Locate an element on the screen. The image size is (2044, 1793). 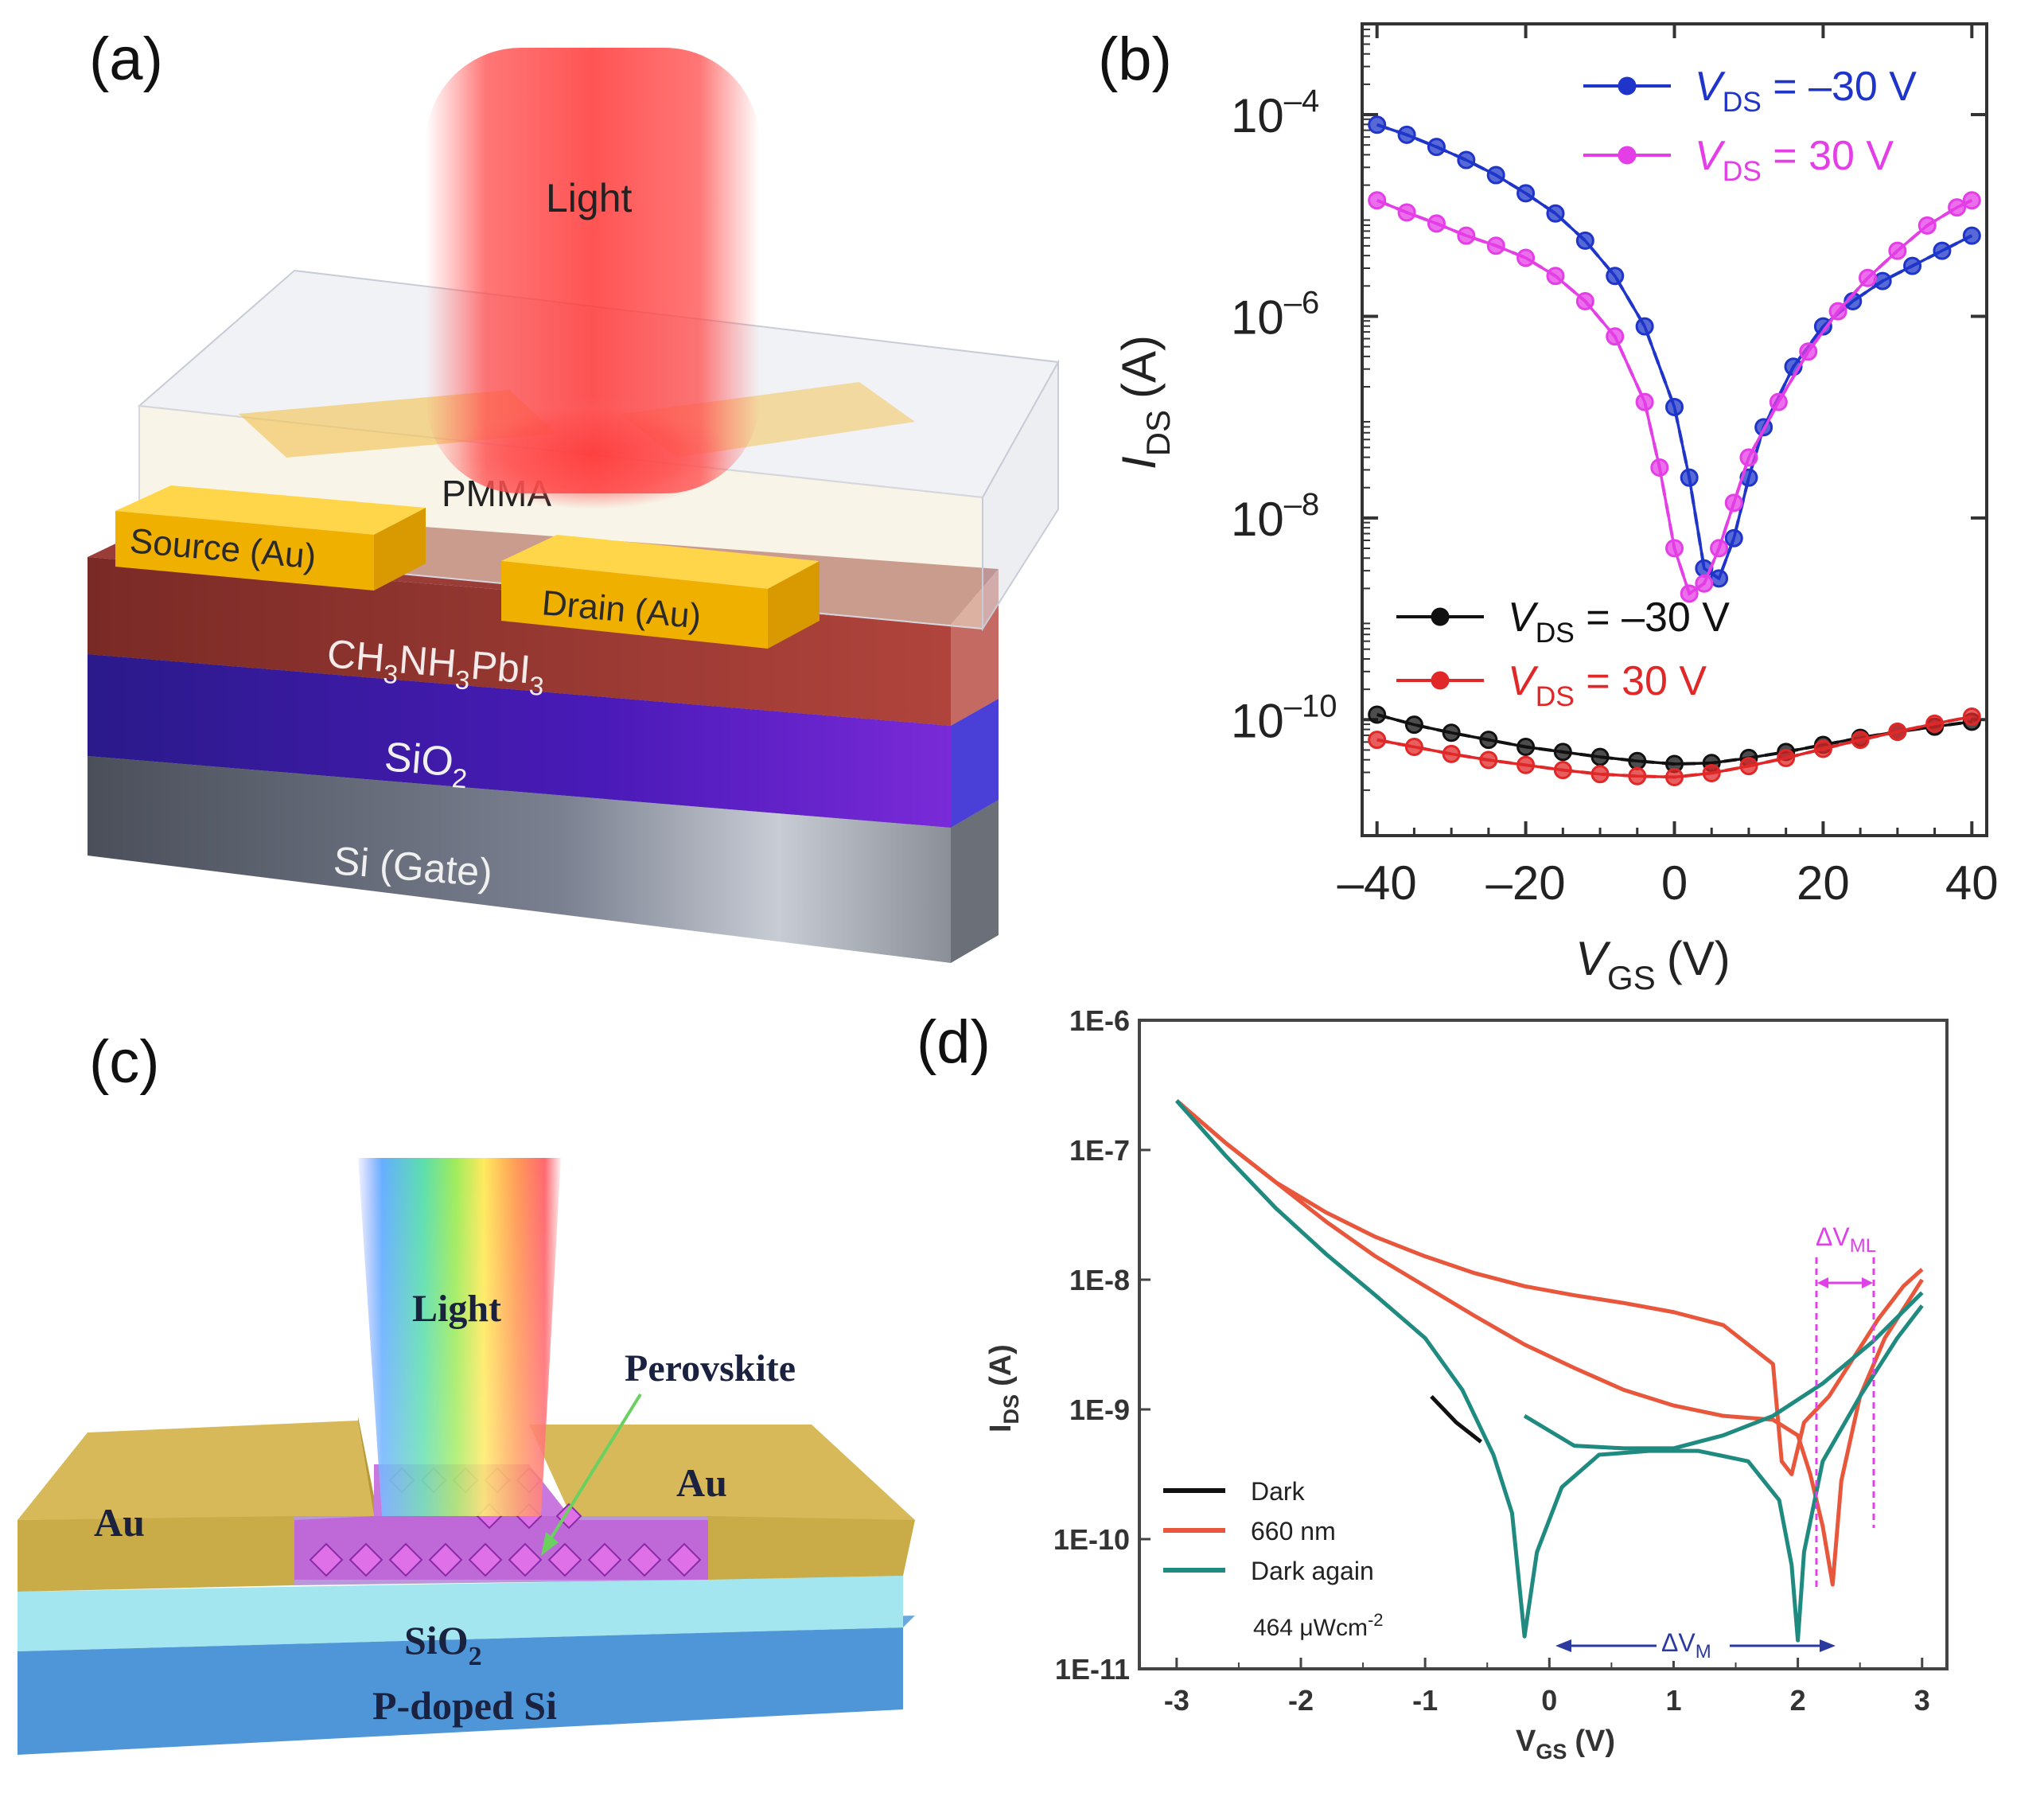
si-gate-side is located at coordinates (975, 881).